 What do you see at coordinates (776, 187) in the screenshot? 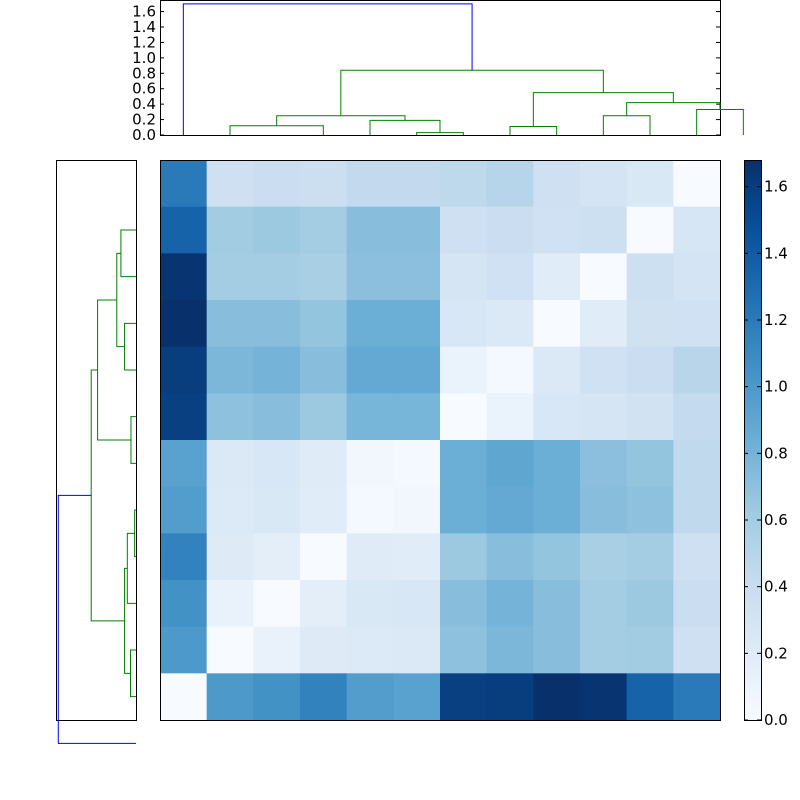
I see `colorbar-tick-label: 1.6` at bounding box center [776, 187].